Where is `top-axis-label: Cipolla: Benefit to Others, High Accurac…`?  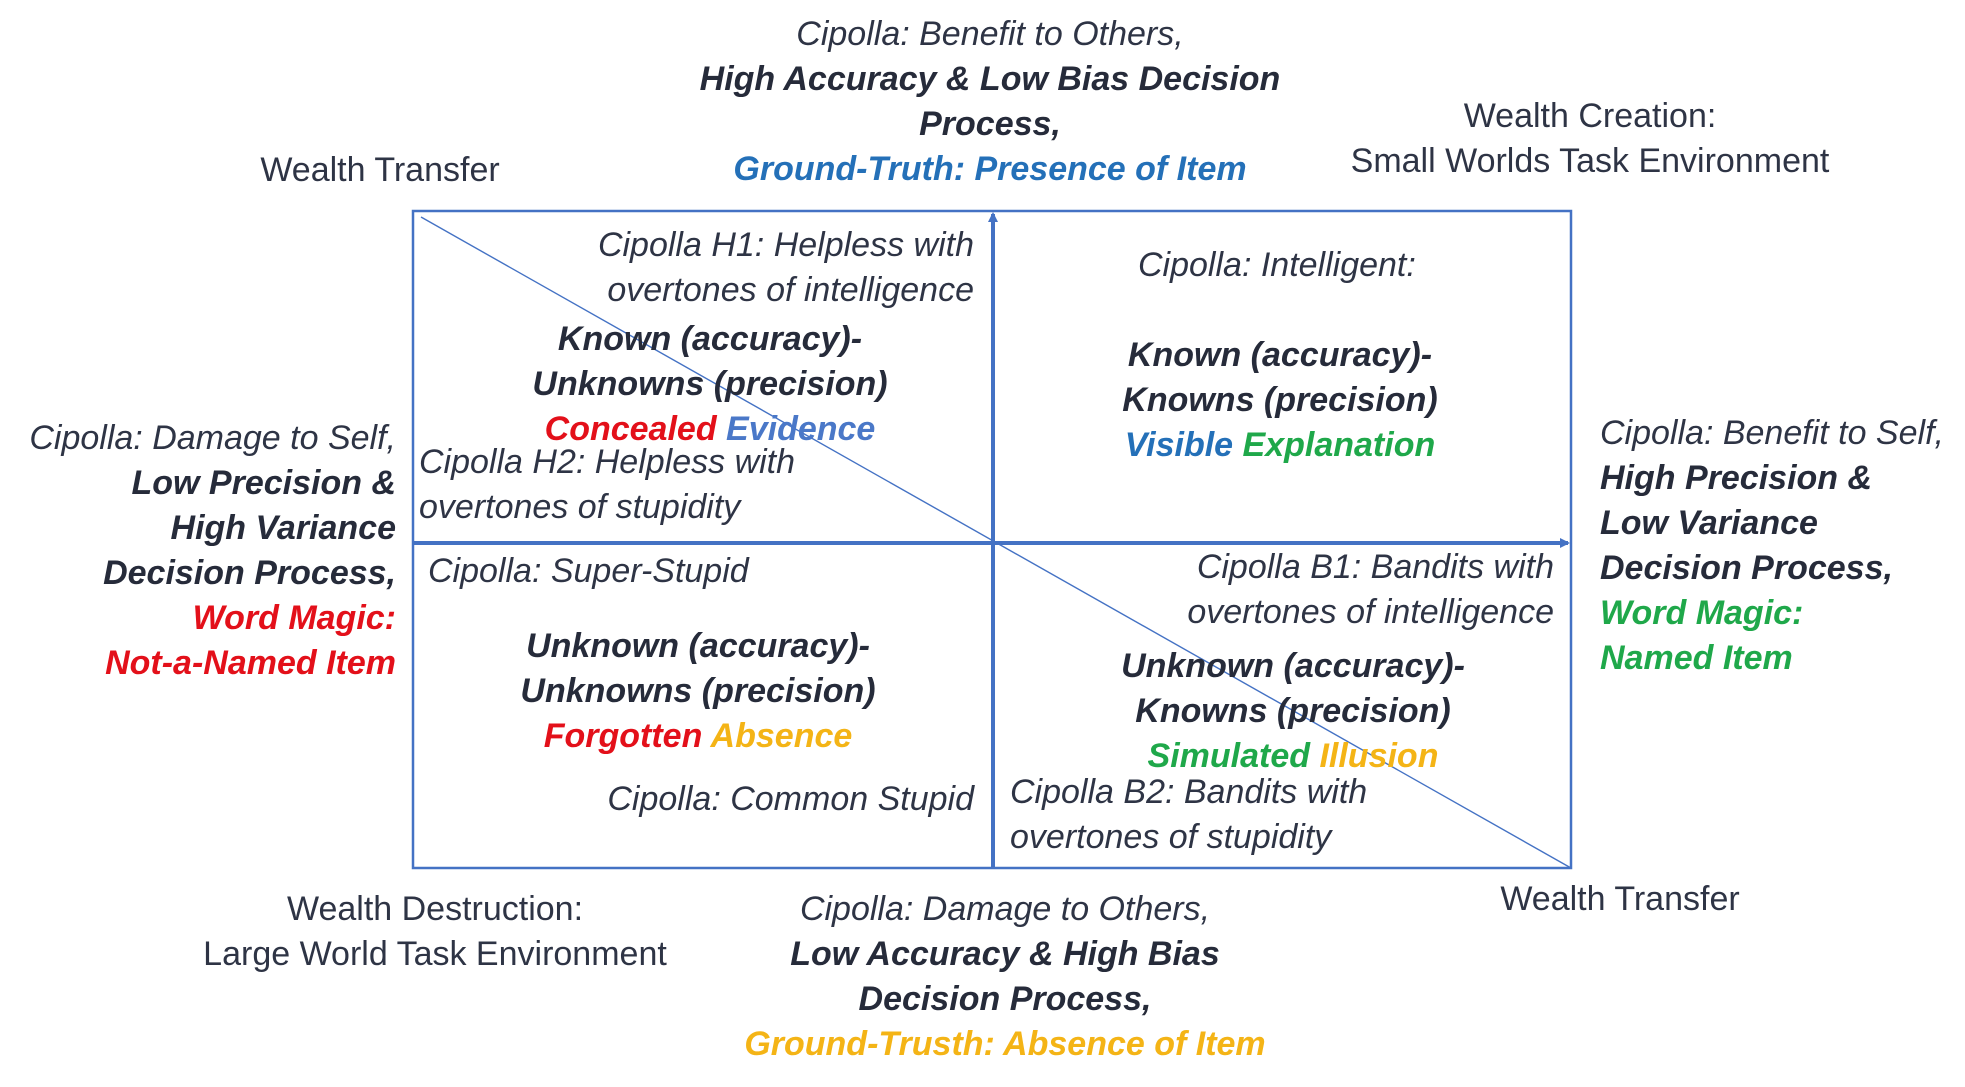 top-axis-label: Cipolla: Benefit to Others, High Accurac… is located at coordinates (990, 102).